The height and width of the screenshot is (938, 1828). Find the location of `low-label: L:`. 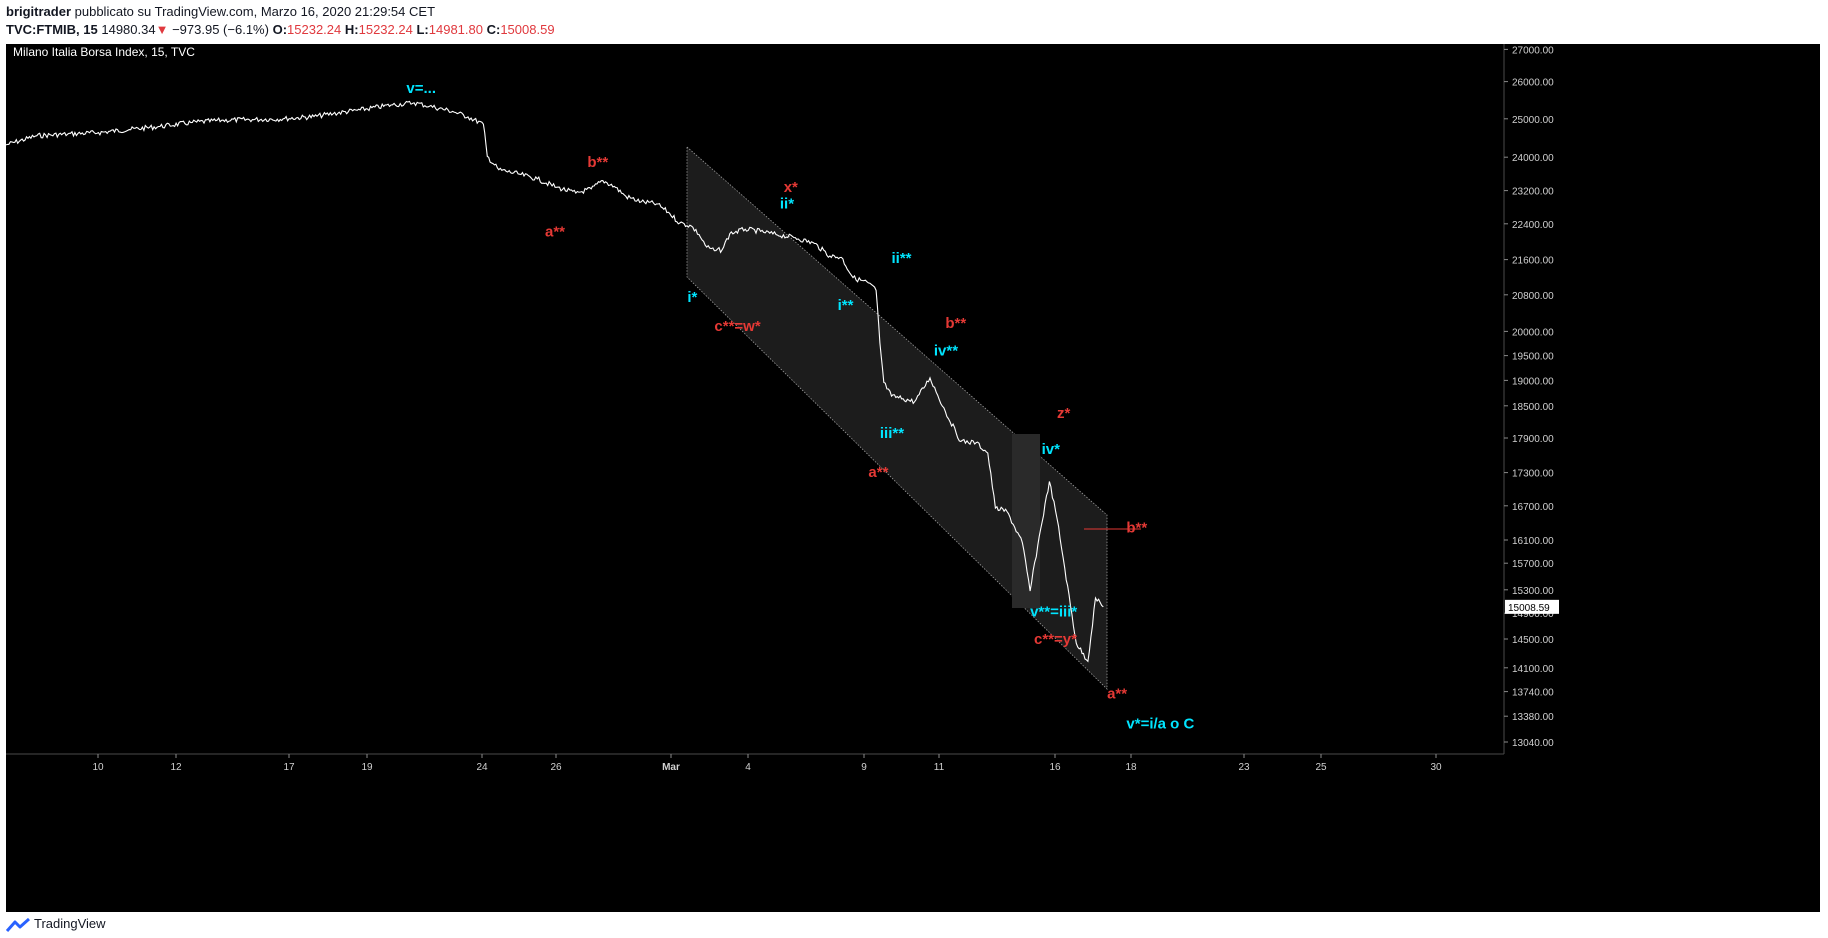

low-label: L: is located at coordinates (422, 29).